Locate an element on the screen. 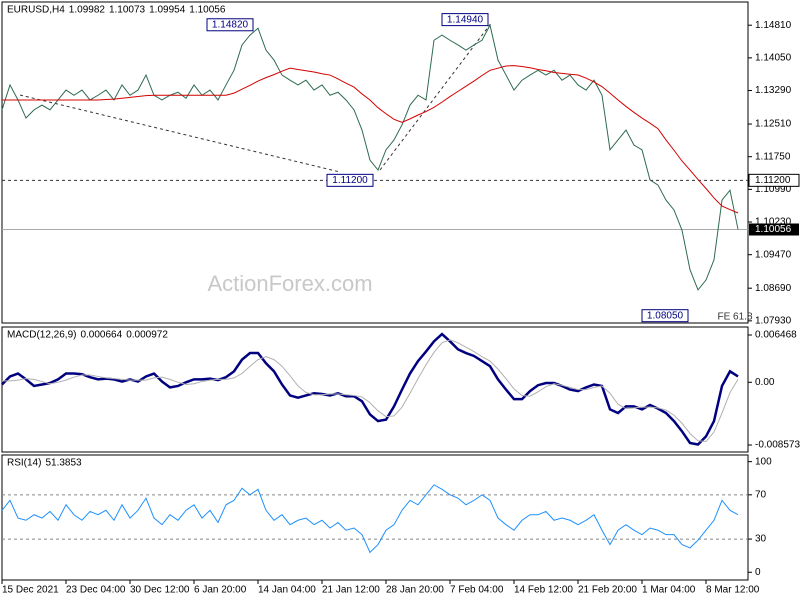 This screenshot has width=800, height=600. y-tick-label: 1.08690 is located at coordinates (773, 288).